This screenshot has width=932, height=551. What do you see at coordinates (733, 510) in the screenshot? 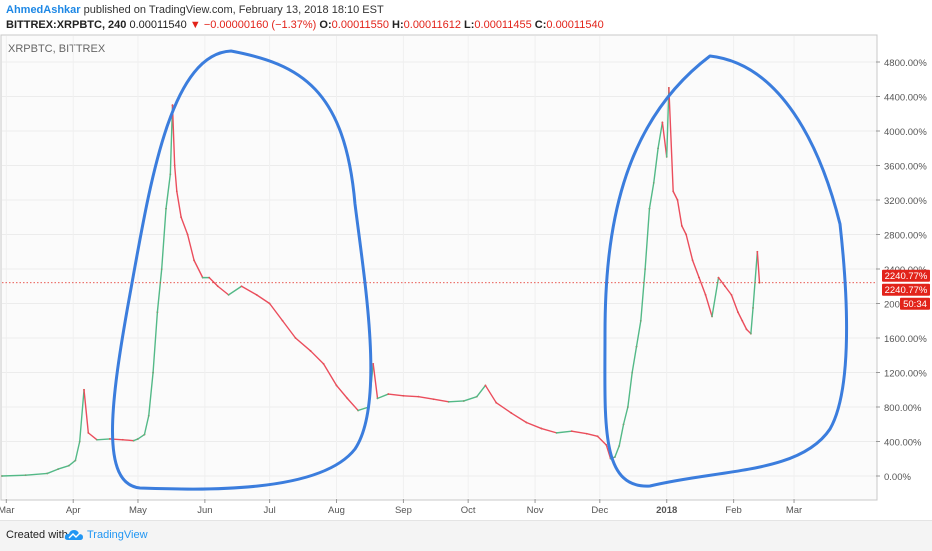
I see `x-tick-label: Feb` at bounding box center [733, 510].